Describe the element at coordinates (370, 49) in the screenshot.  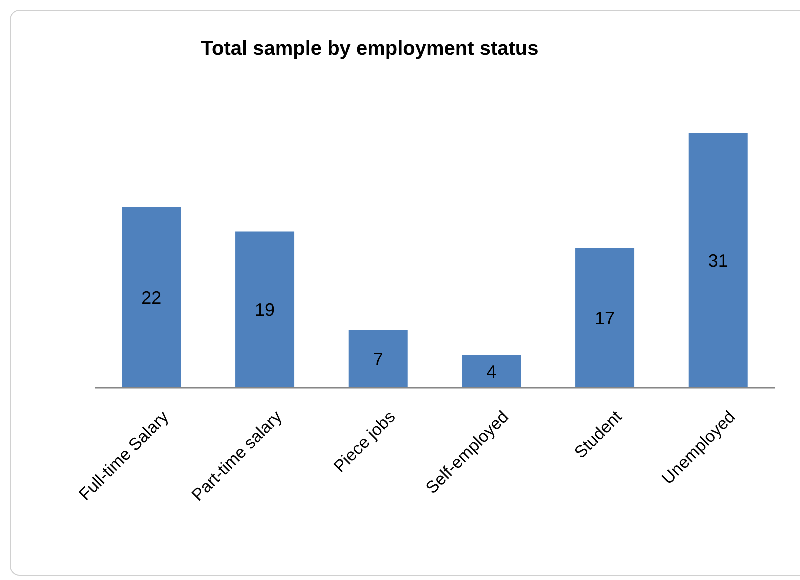
I see `chart-title: Total sample by employment status` at that location.